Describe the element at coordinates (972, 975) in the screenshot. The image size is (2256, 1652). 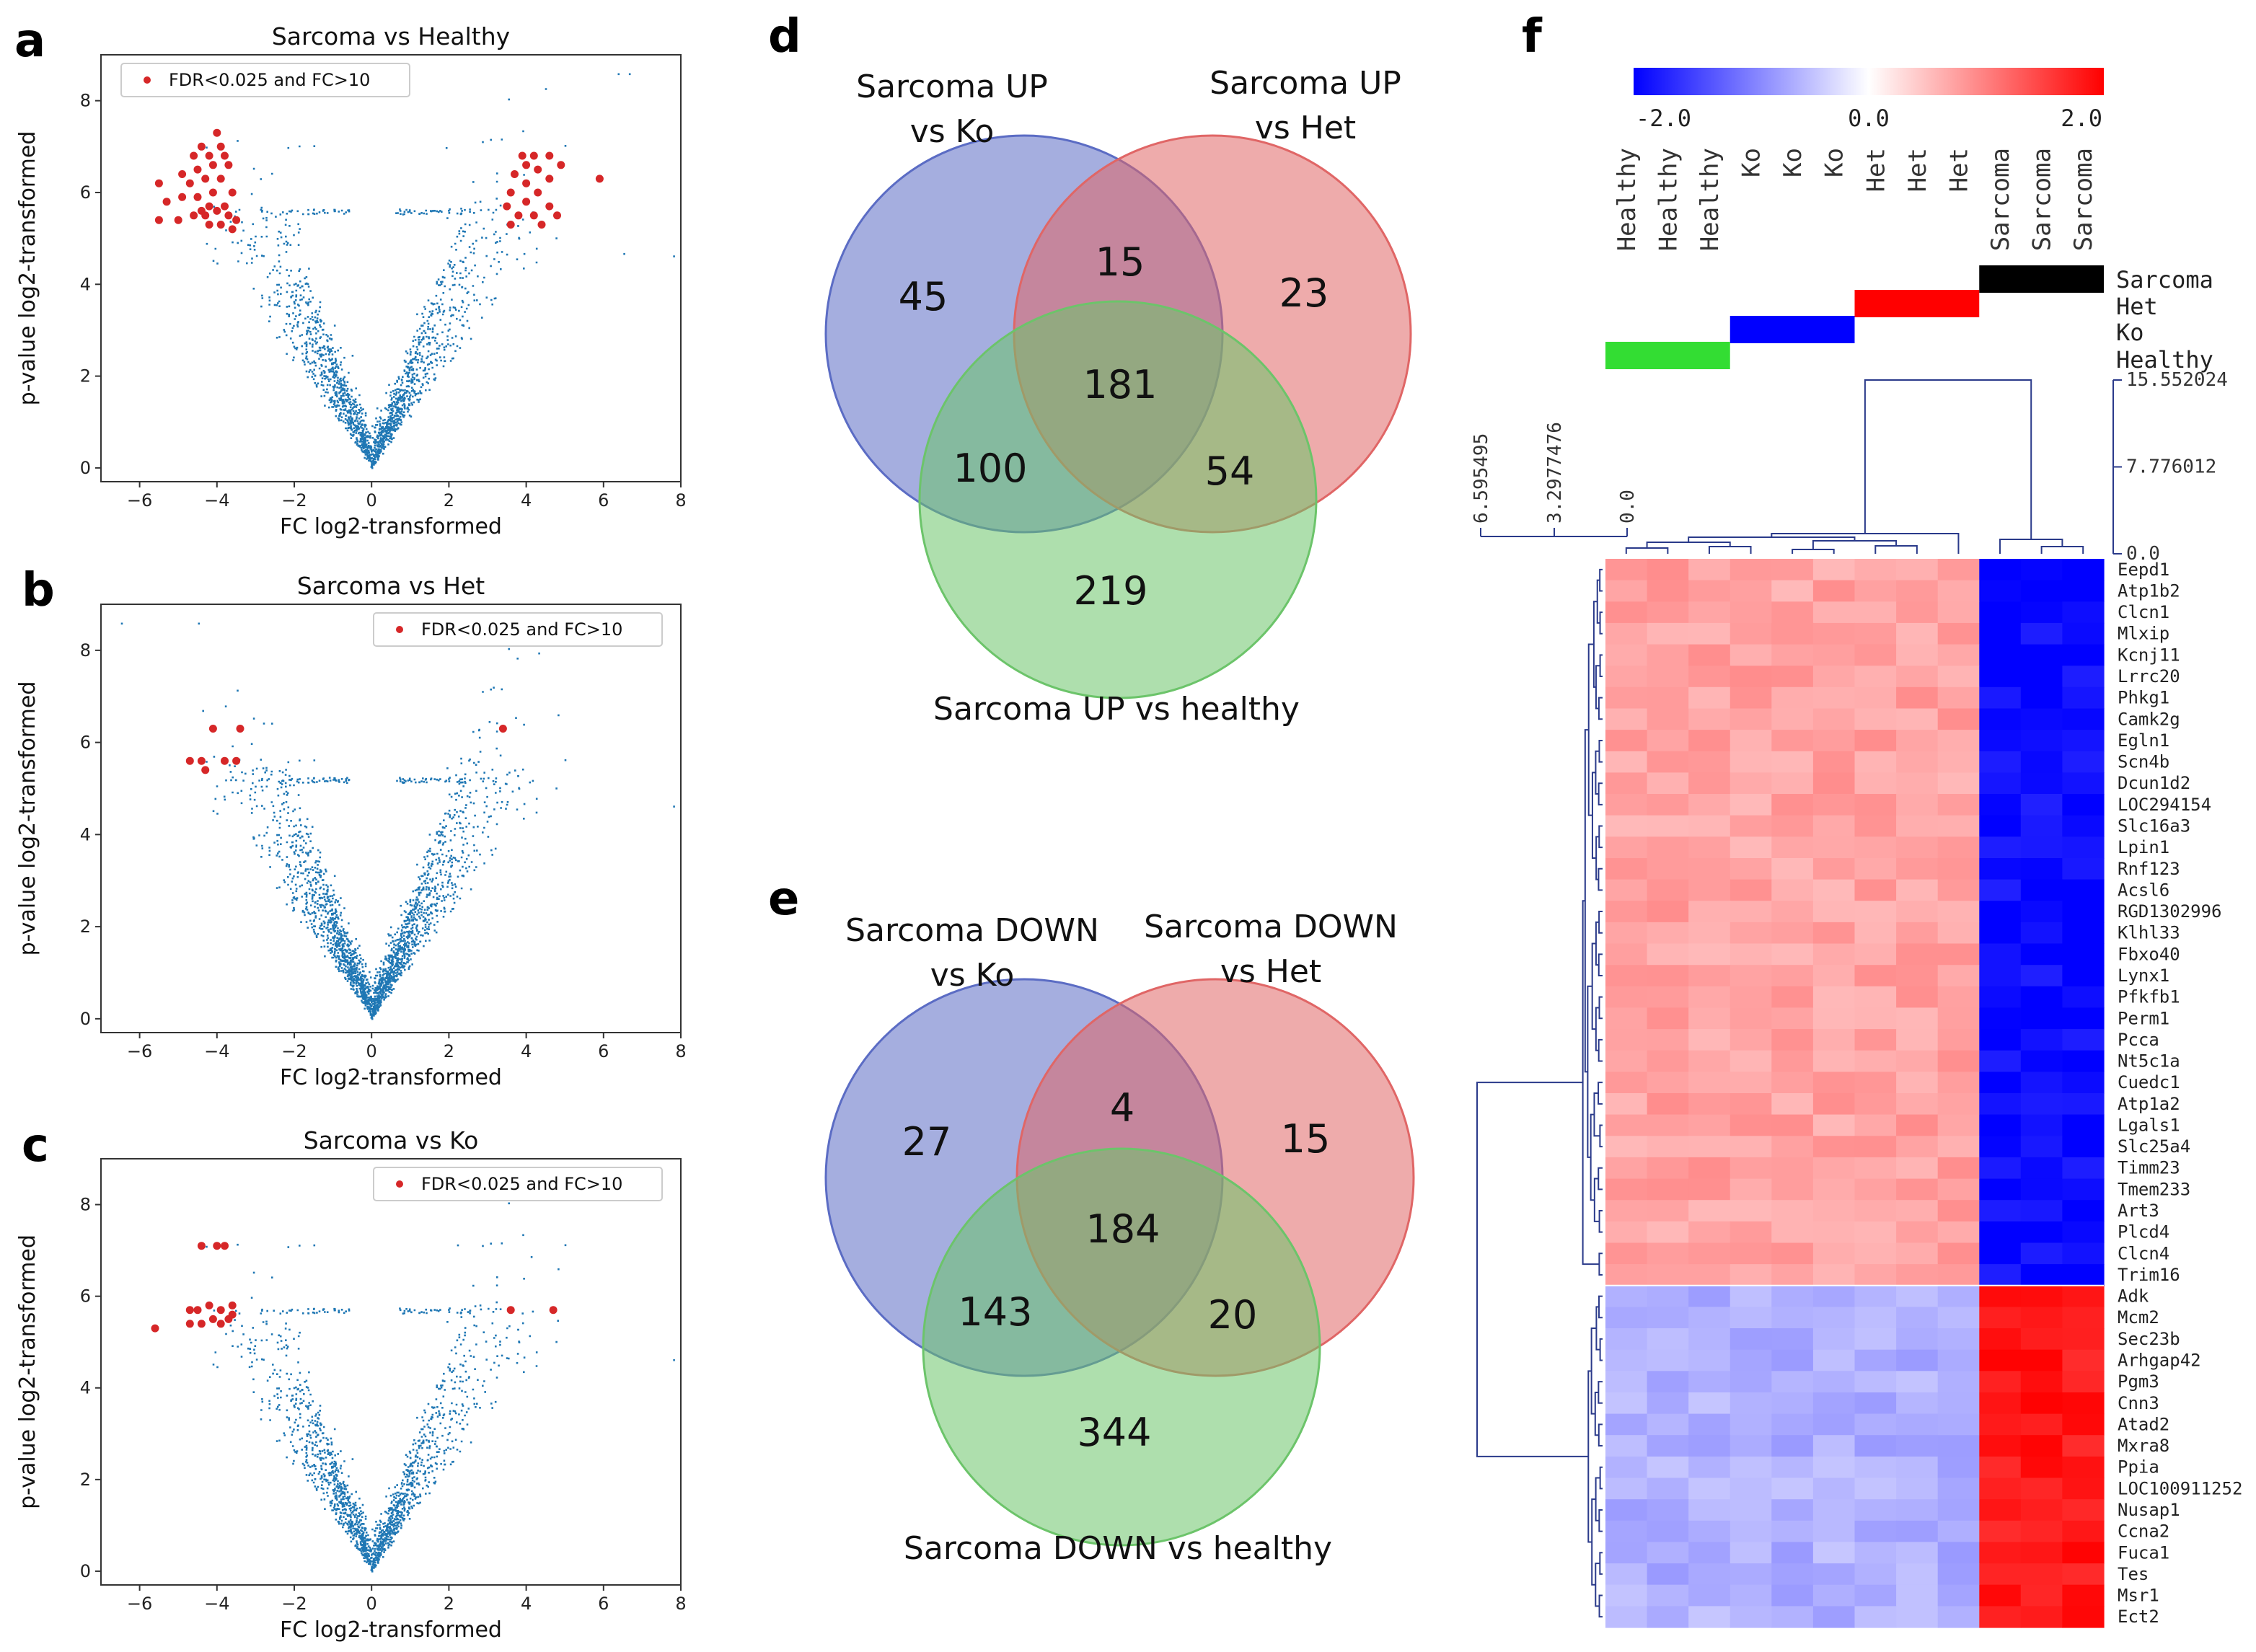
I see `venn-set-label: vs Ko` at that location.